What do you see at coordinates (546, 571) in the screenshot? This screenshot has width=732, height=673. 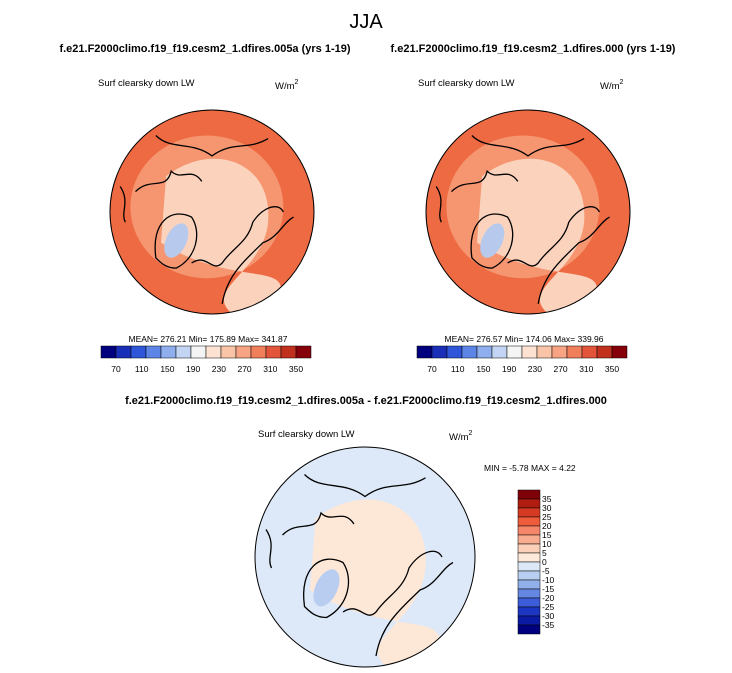 I see `colorbar-label: -5` at bounding box center [546, 571].